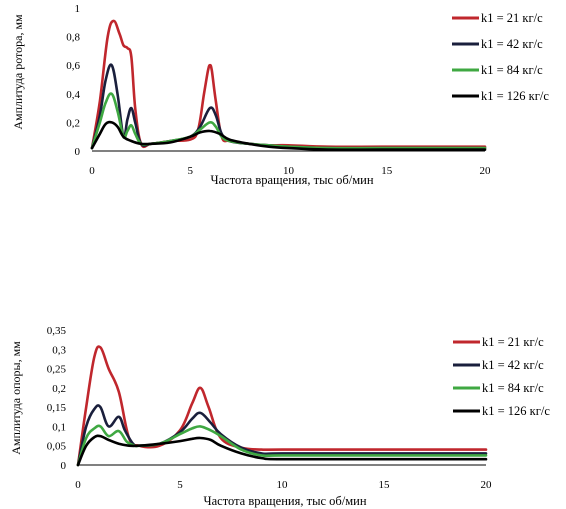 The image size is (566, 509). What do you see at coordinates (57, 447) in the screenshot?
I see `y-tick-label: 0,05` at bounding box center [57, 447].